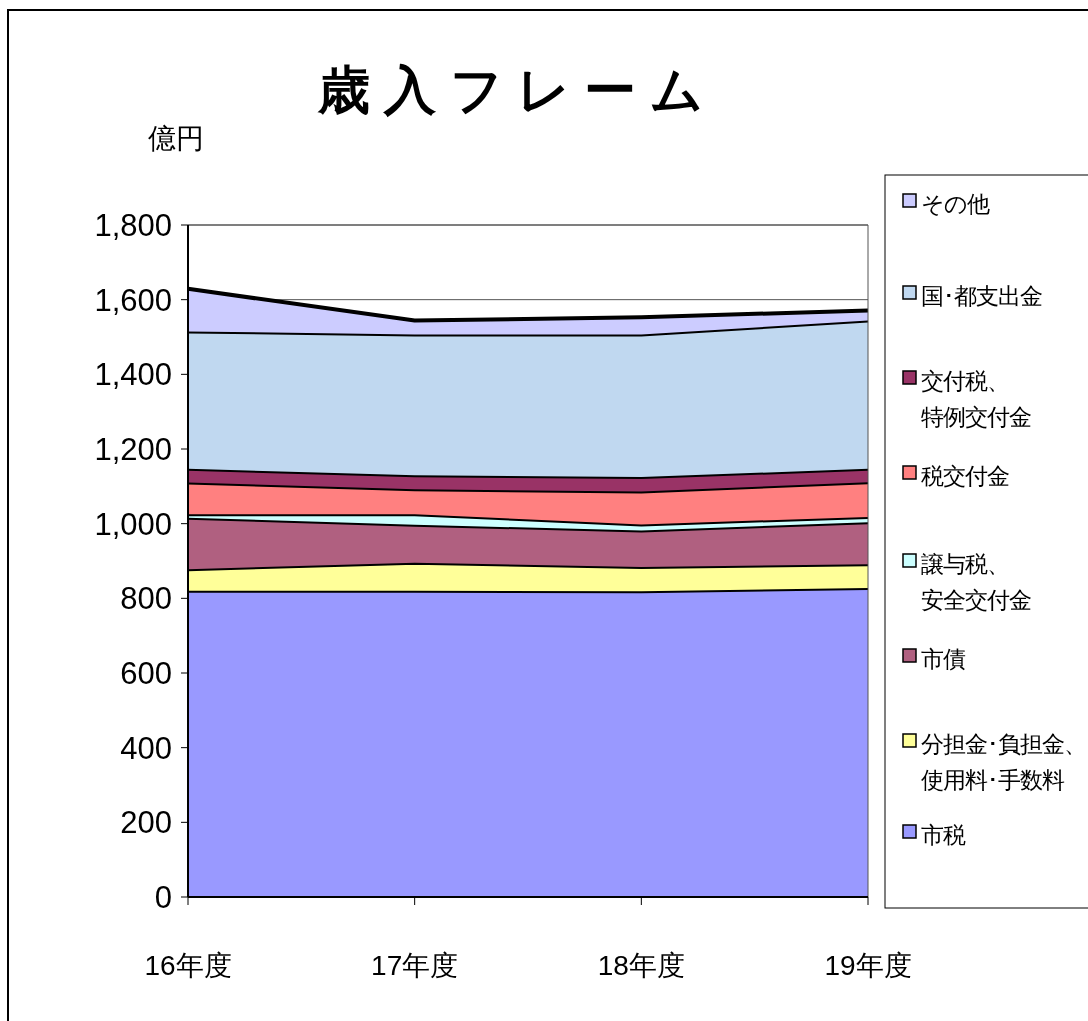 Image resolution: width=1088 pixels, height=1021 pixels. Describe the element at coordinates (146, 823) in the screenshot. I see `y-tick-label: 200` at that location.